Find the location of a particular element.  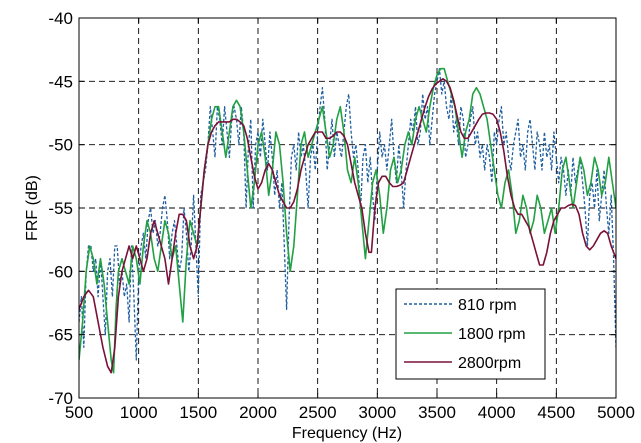

x-tick-label: 3500 is located at coordinates (437, 412).